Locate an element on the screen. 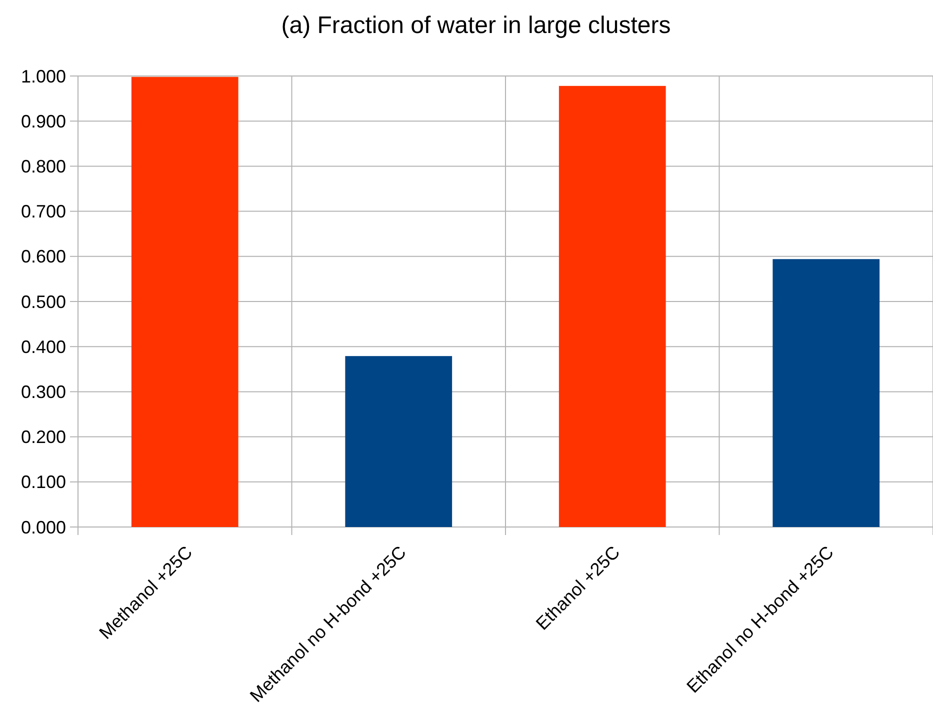 This screenshot has width=933, height=728. y-tick-label: 1.000 is located at coordinates (43, 76).